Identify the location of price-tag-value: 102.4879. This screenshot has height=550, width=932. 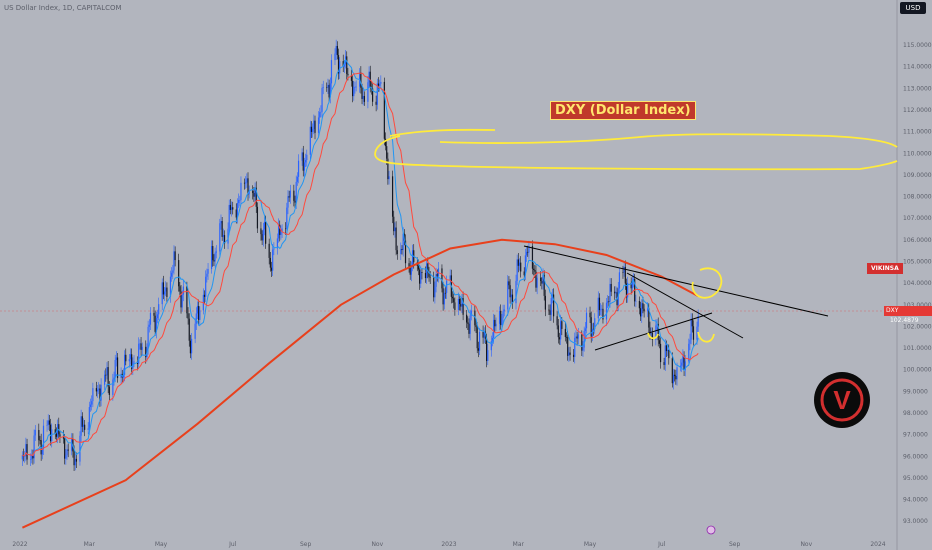
(904, 320).